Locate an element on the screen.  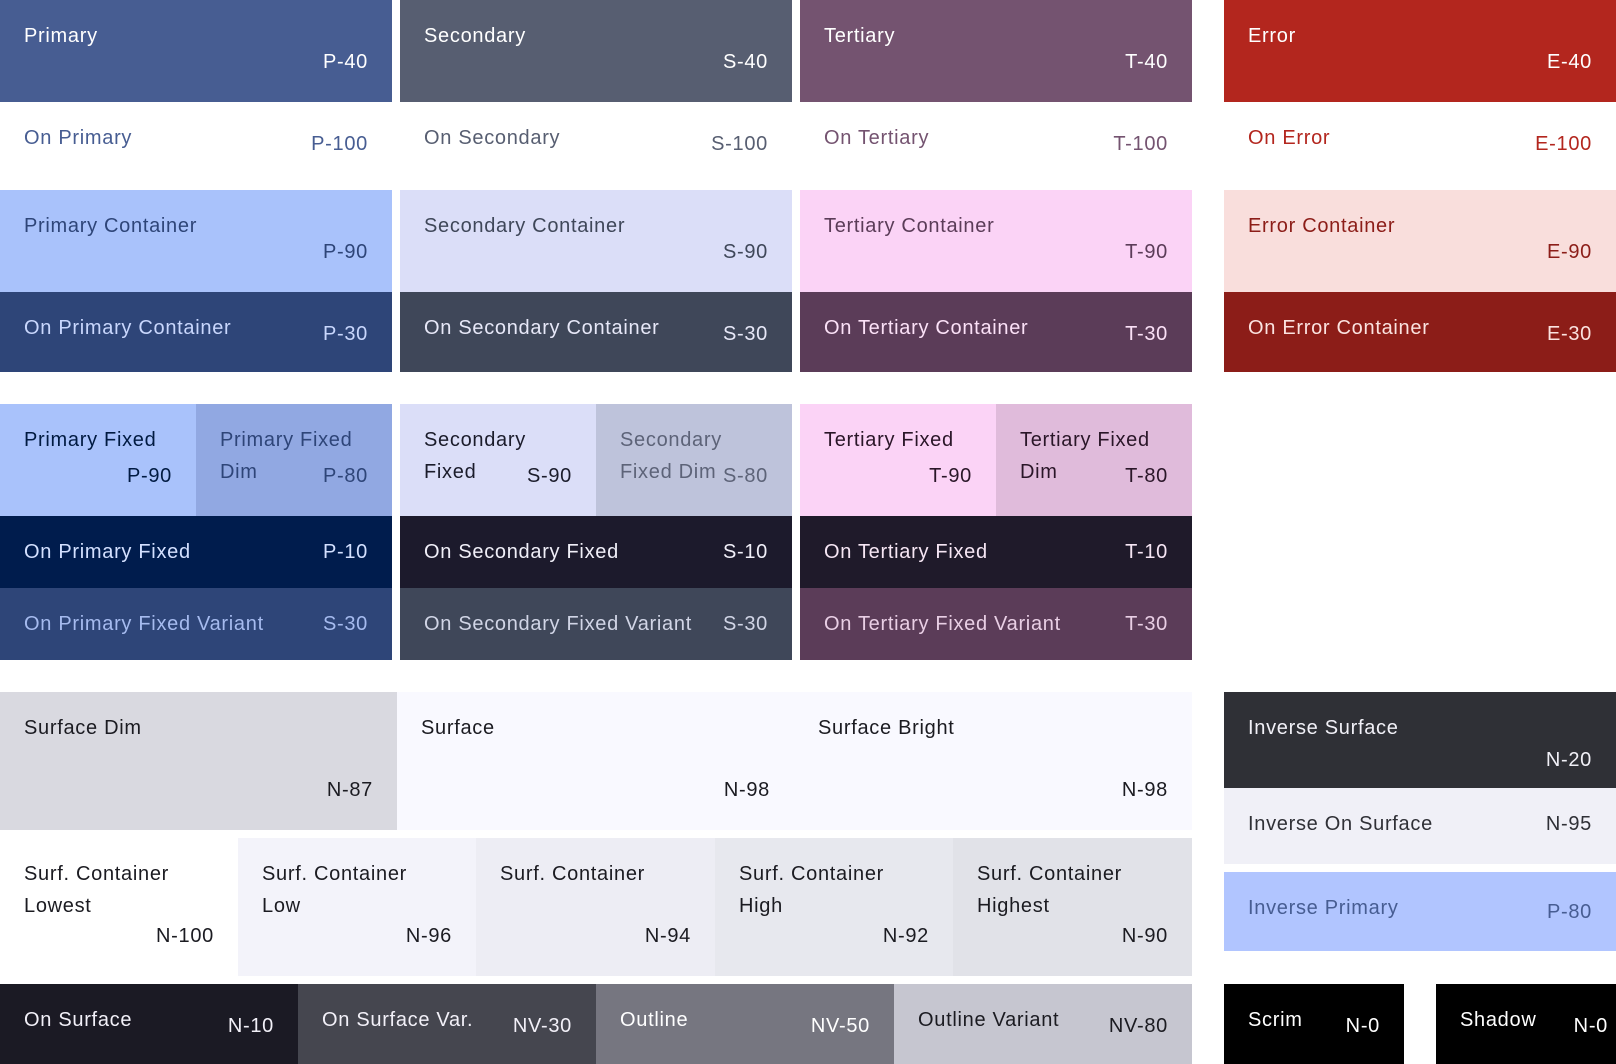
on-error-container-swatch: On Error Container E-30 is located at coordinates (1420, 332).